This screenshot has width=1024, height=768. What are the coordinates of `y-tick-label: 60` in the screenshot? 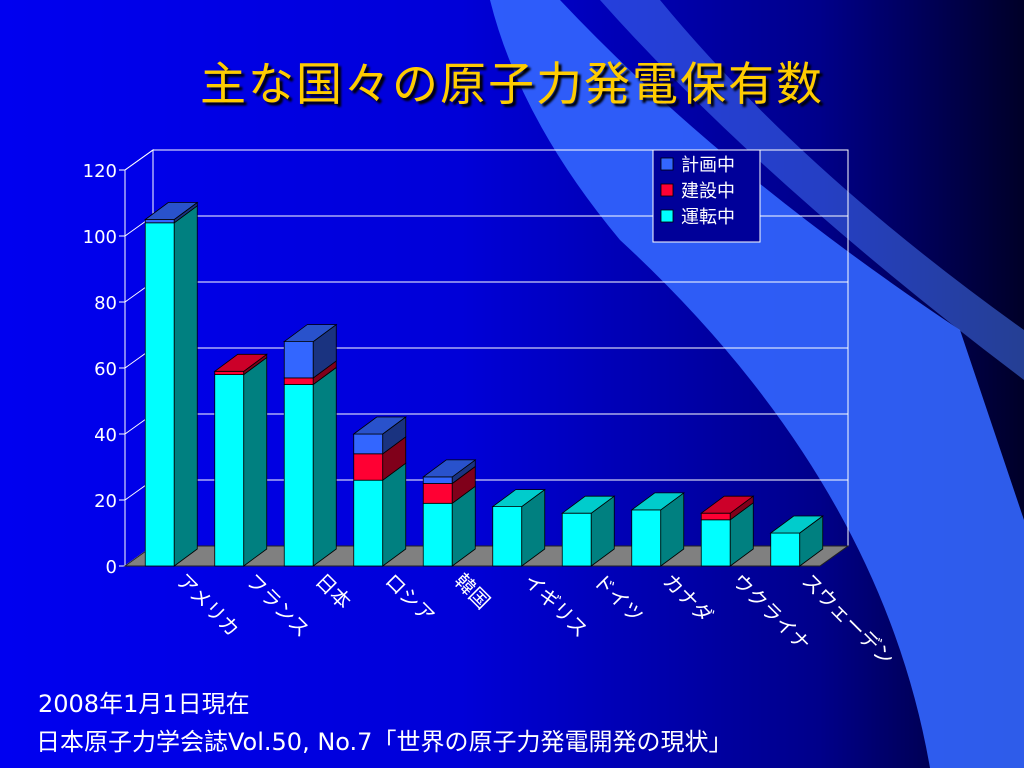 It's located at (105, 369).